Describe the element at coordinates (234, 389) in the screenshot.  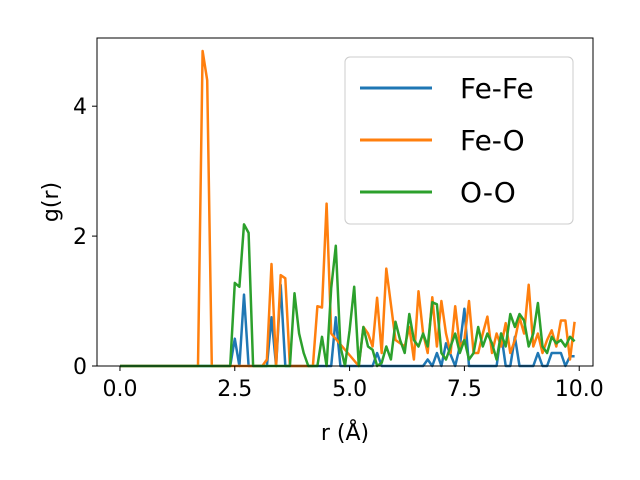
I see `x-tick-label: 2.5` at that location.